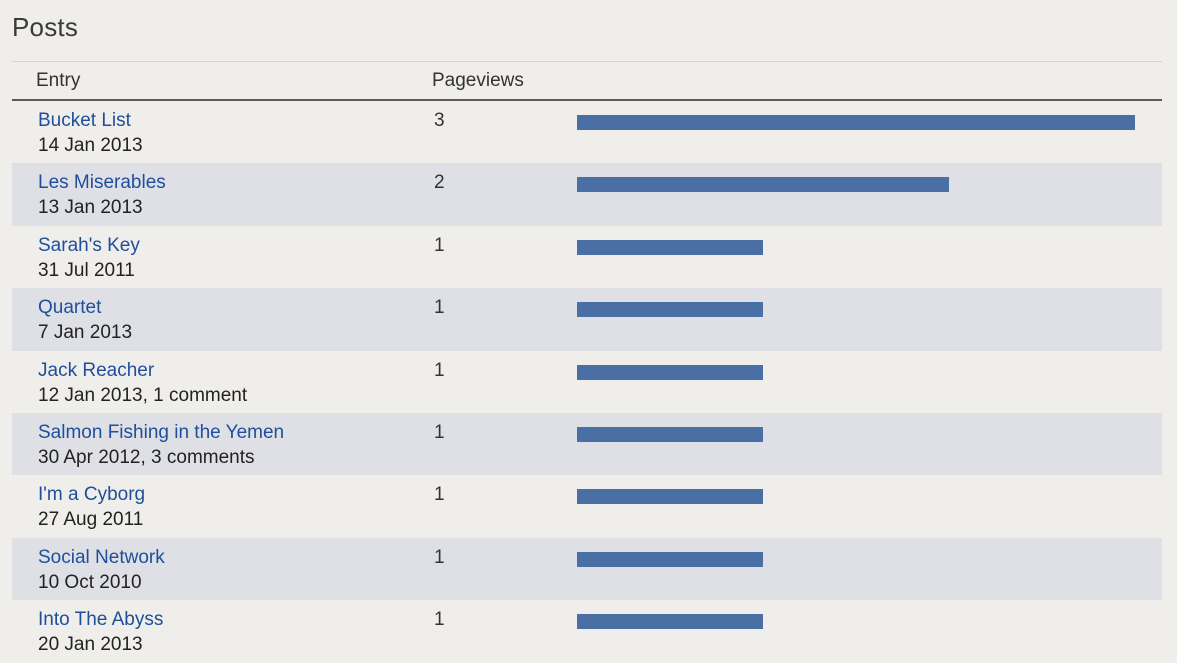 The image size is (1177, 663). I want to click on post-title-link: Les Miserables, so click(102, 183).